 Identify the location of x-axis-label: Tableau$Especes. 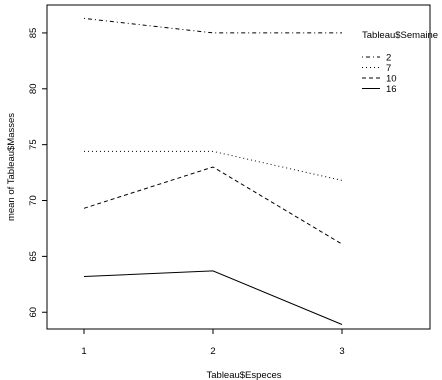
(244, 375).